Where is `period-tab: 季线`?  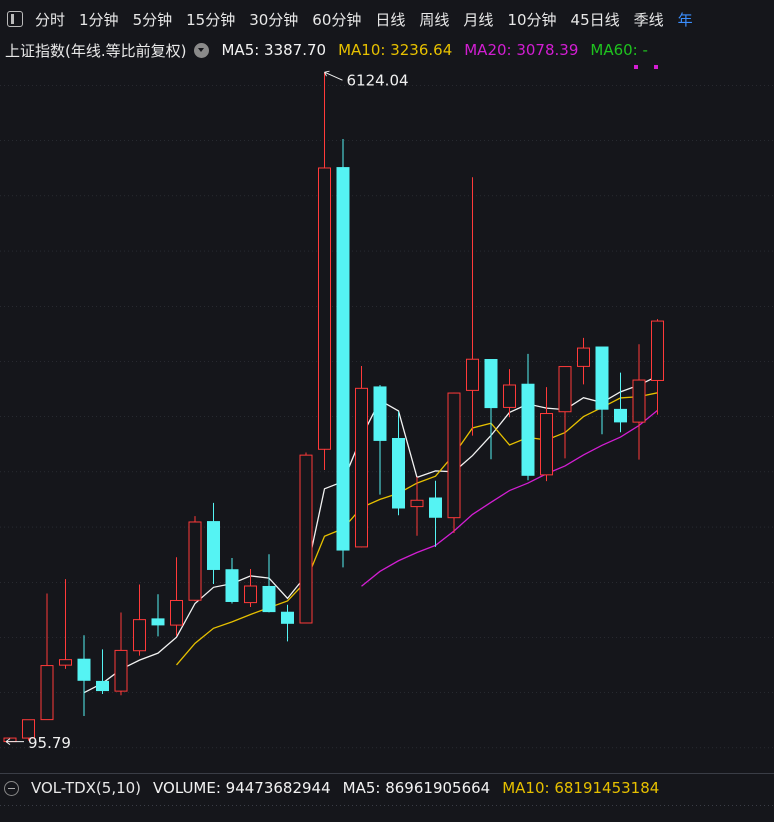 period-tab: 季线 is located at coordinates (648, 19).